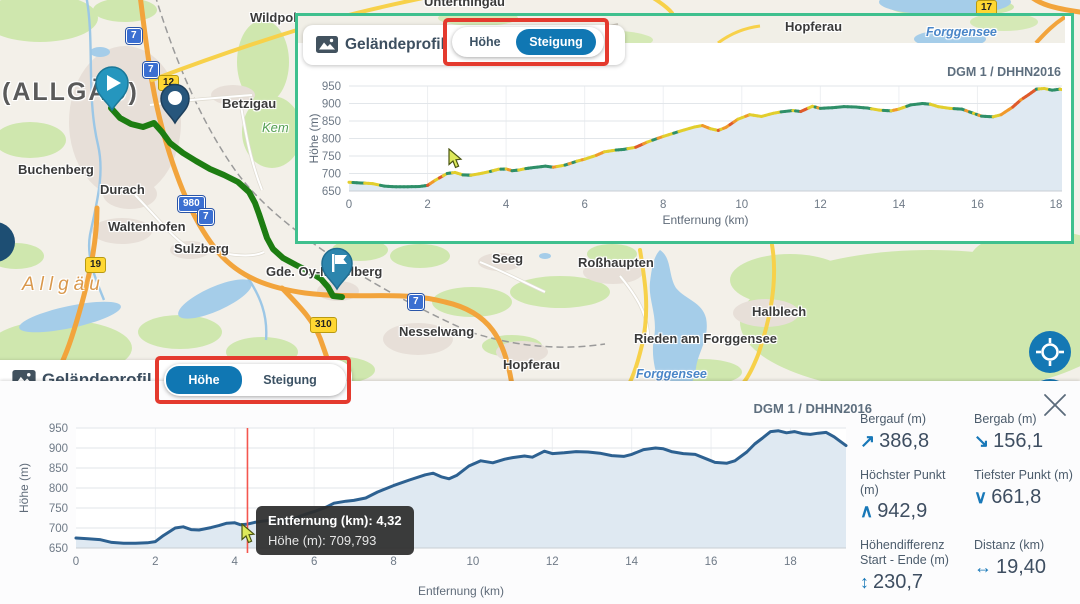  What do you see at coordinates (464, 4) in the screenshot?
I see `map-label: Unterthingau` at bounding box center [464, 4].